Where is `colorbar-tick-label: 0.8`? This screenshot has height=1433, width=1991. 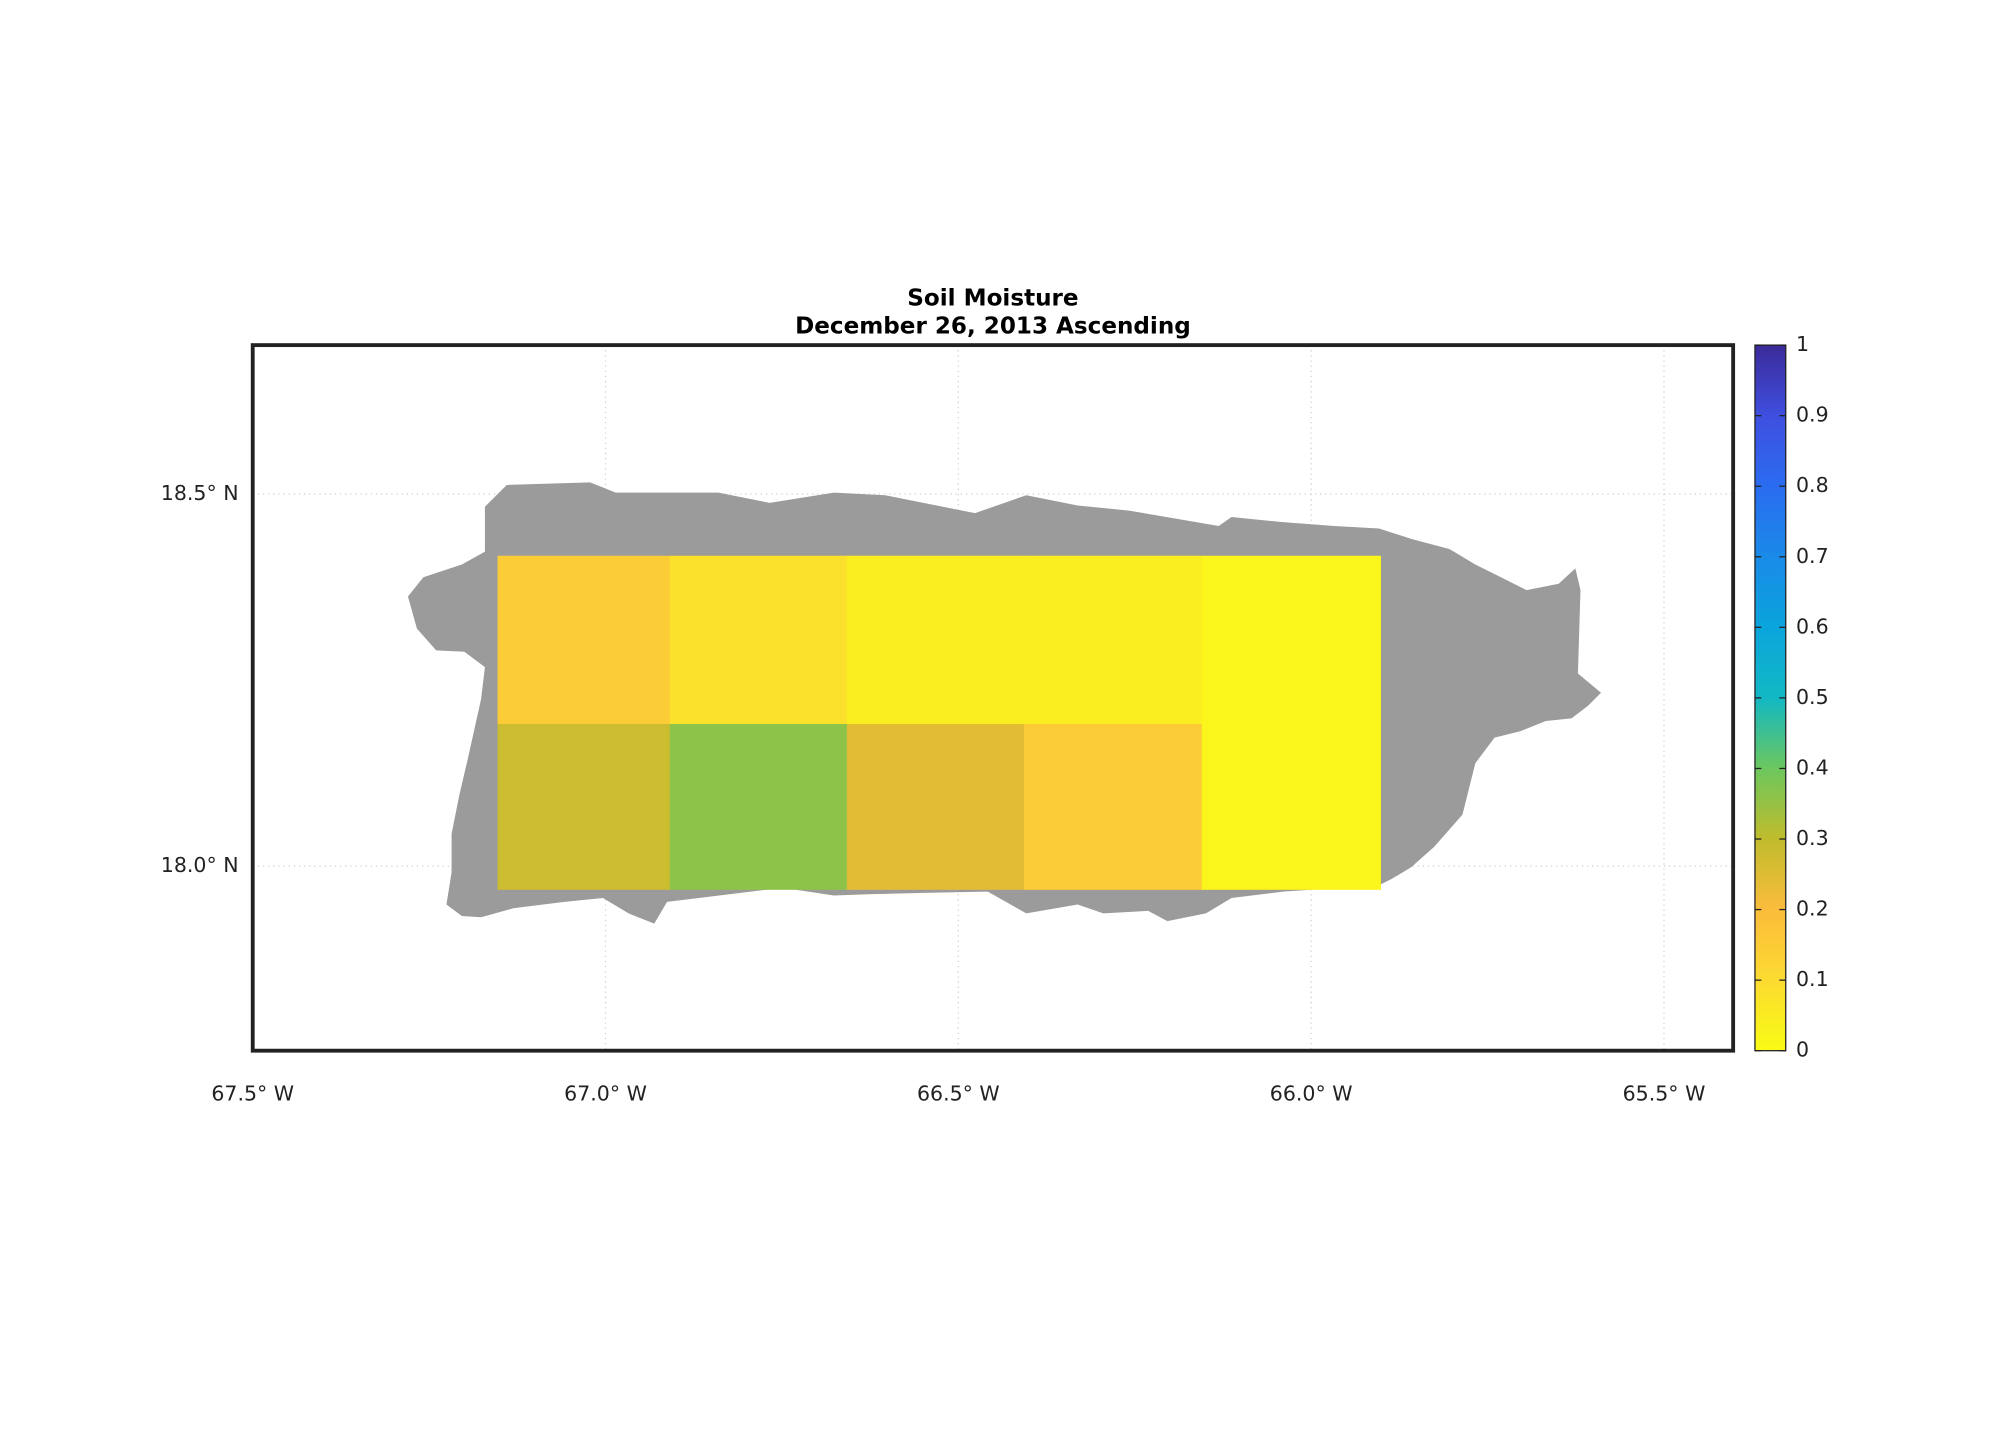
colorbar-tick-label: 0.8 is located at coordinates (1812, 485).